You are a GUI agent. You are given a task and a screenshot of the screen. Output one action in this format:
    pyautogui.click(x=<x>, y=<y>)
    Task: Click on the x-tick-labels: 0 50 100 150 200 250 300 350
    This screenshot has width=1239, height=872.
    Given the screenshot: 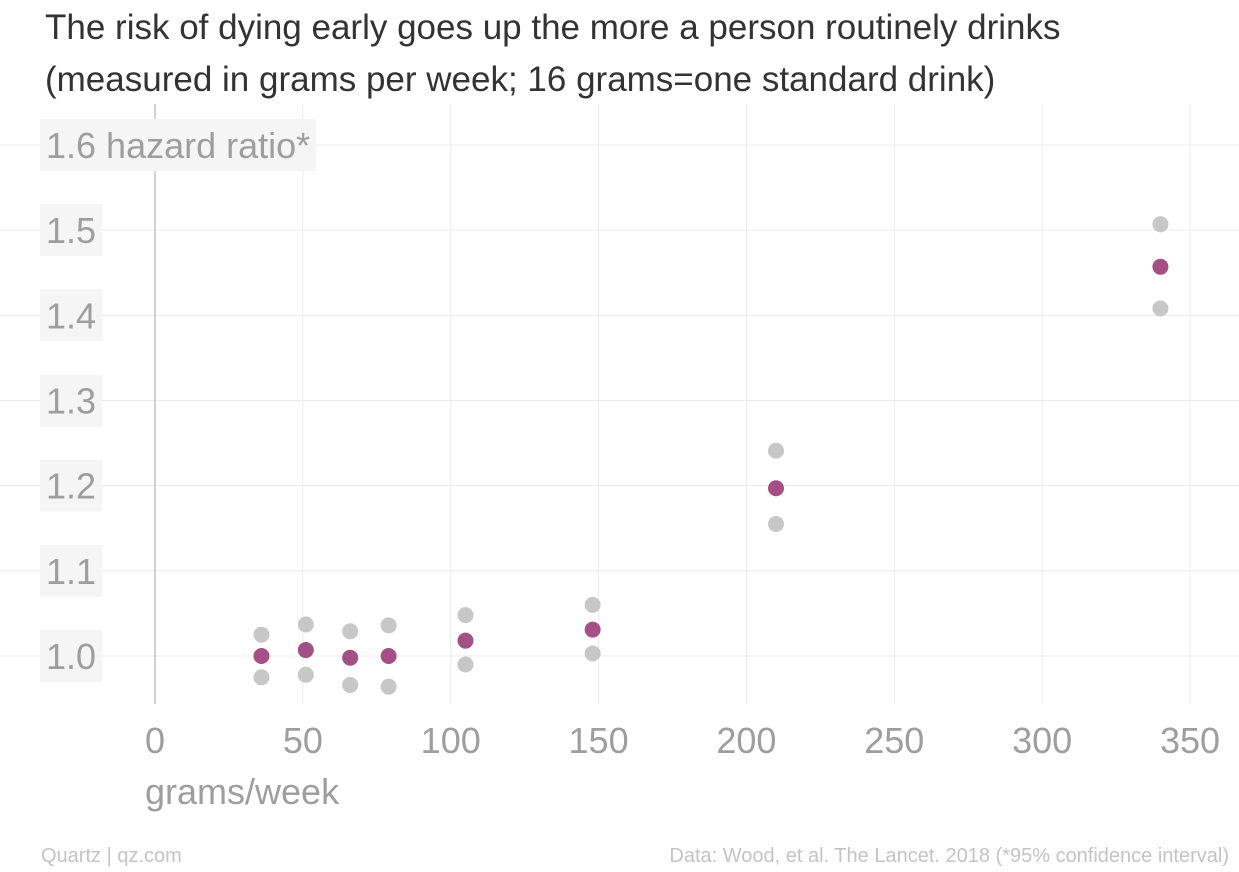 What is the action you would take?
    pyautogui.click(x=682, y=740)
    